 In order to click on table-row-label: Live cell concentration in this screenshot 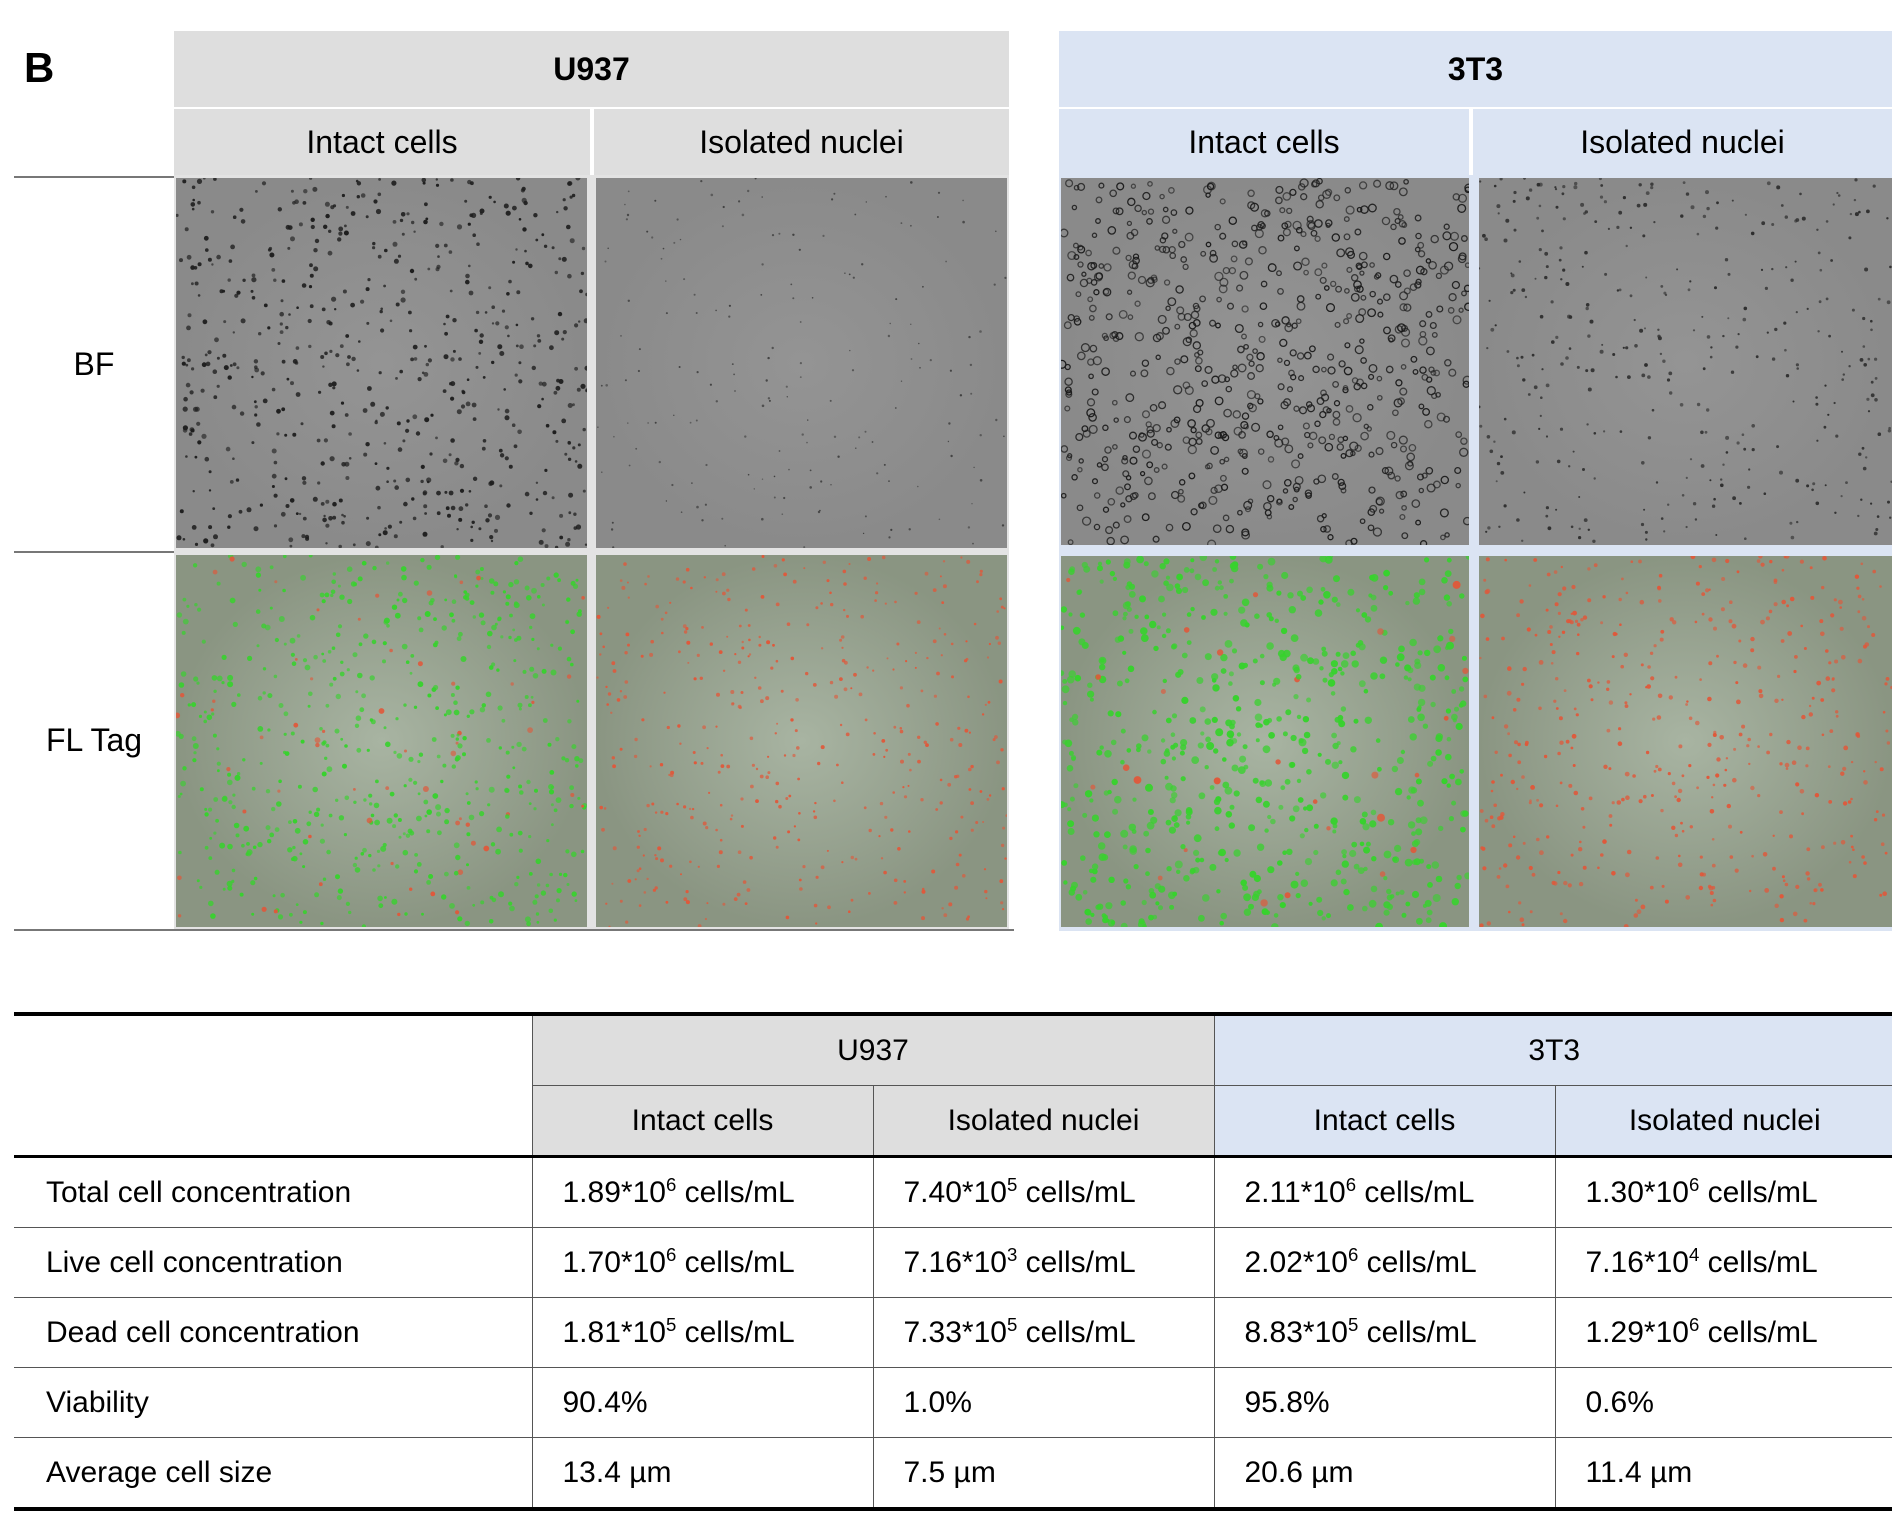, I will do `click(273, 1262)`.